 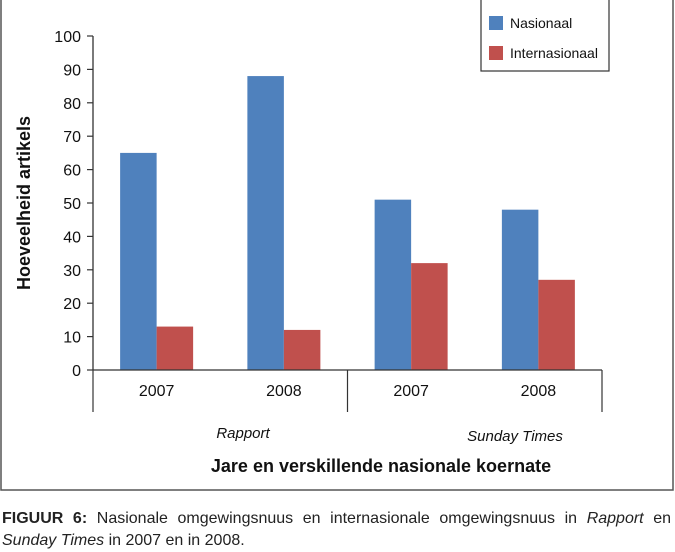 What do you see at coordinates (381, 466) in the screenshot?
I see `x-axis-title: Jare en verskillende nasionale koernate` at bounding box center [381, 466].